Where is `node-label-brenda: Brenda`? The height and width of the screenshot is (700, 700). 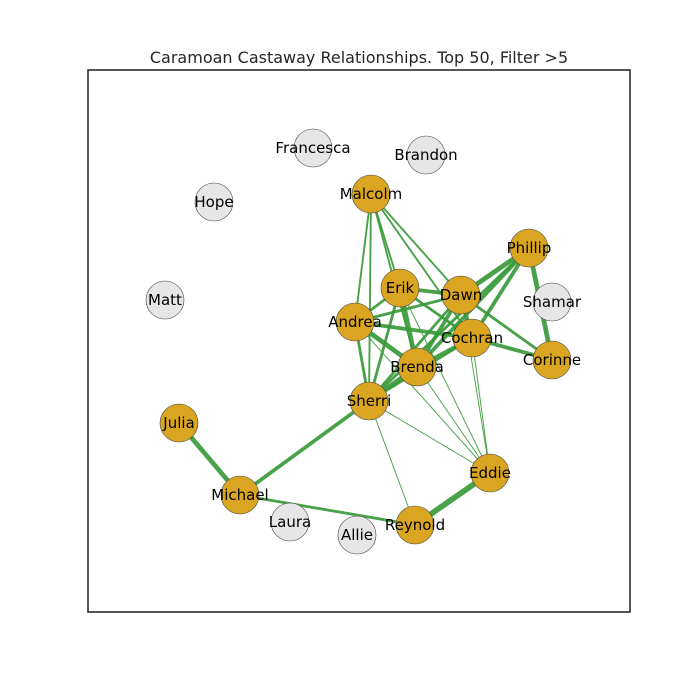 node-label-brenda: Brenda is located at coordinates (417, 367).